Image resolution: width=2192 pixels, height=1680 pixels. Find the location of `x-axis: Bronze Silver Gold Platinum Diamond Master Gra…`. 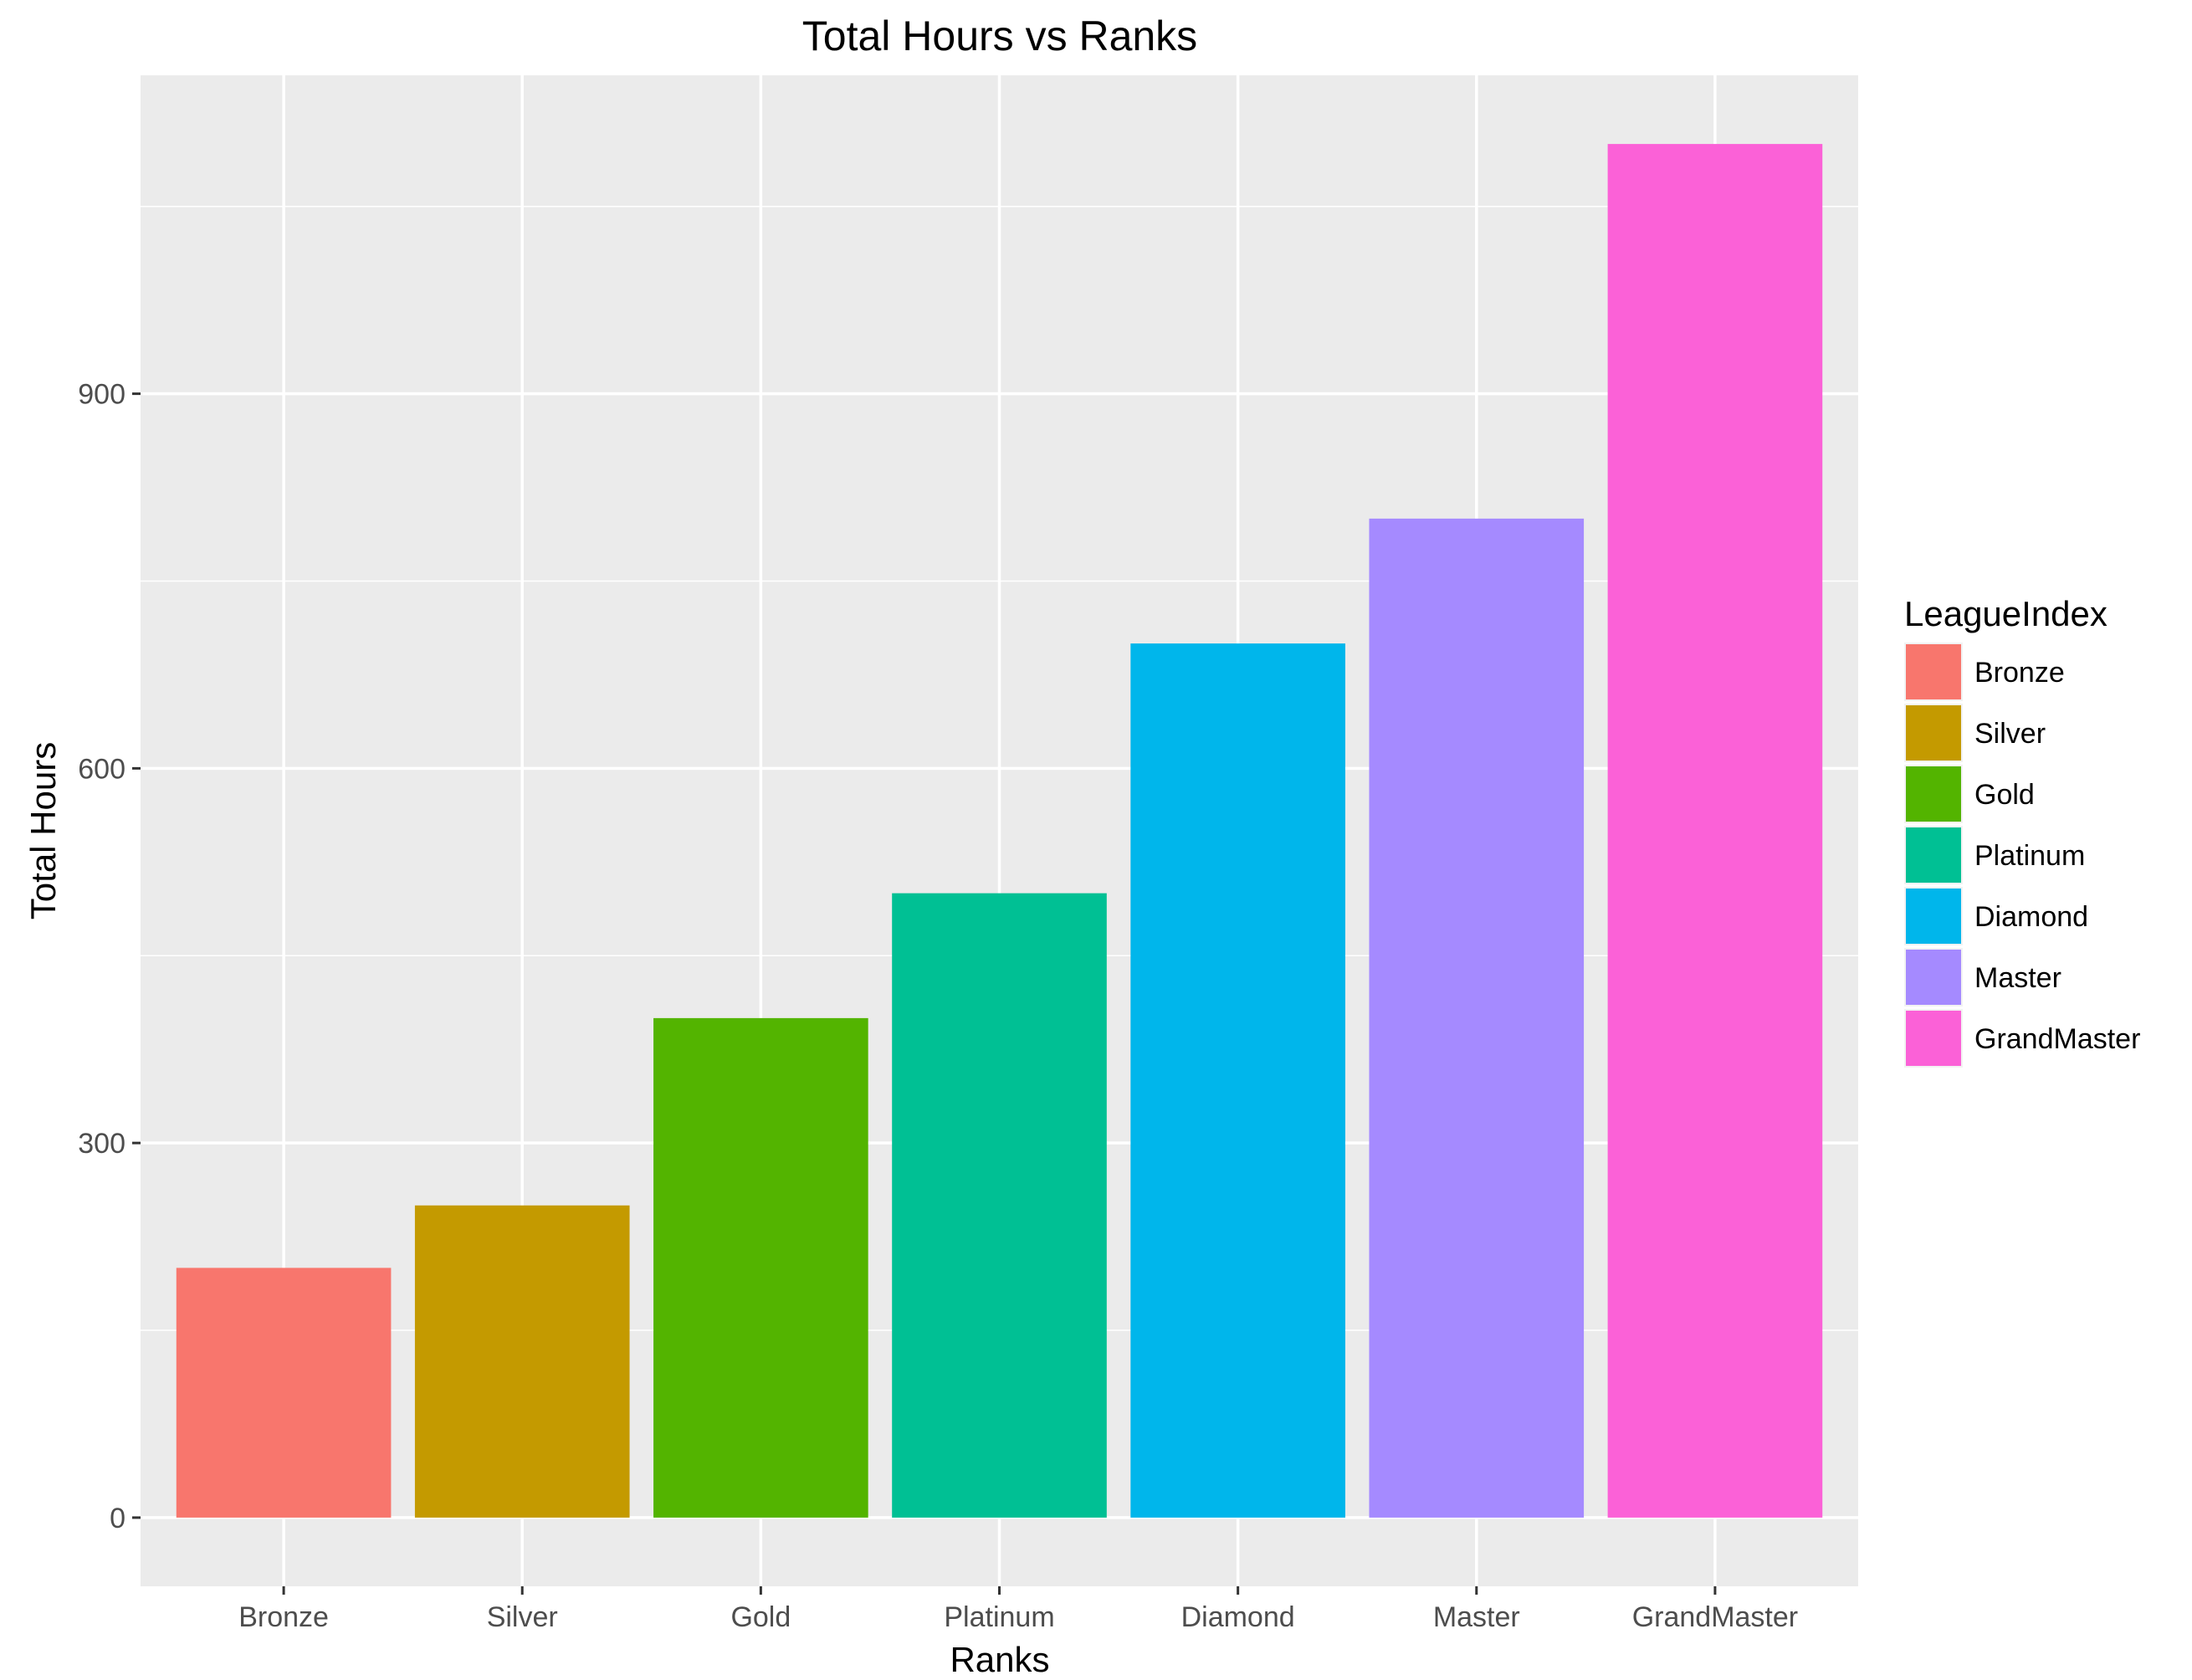

x-axis: Bronze Silver Gold Platinum Diamond Master Gra… is located at coordinates (1018, 1609).